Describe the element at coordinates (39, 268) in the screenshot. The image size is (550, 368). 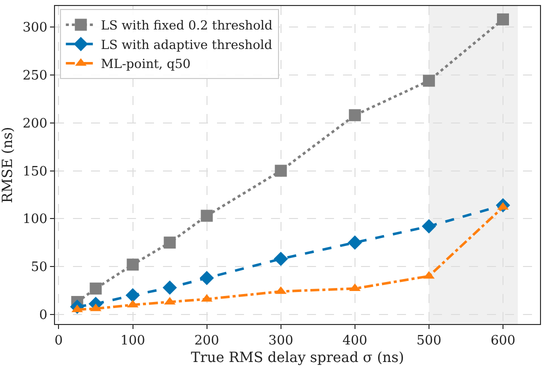
I see `y-tick-label: 50` at that location.